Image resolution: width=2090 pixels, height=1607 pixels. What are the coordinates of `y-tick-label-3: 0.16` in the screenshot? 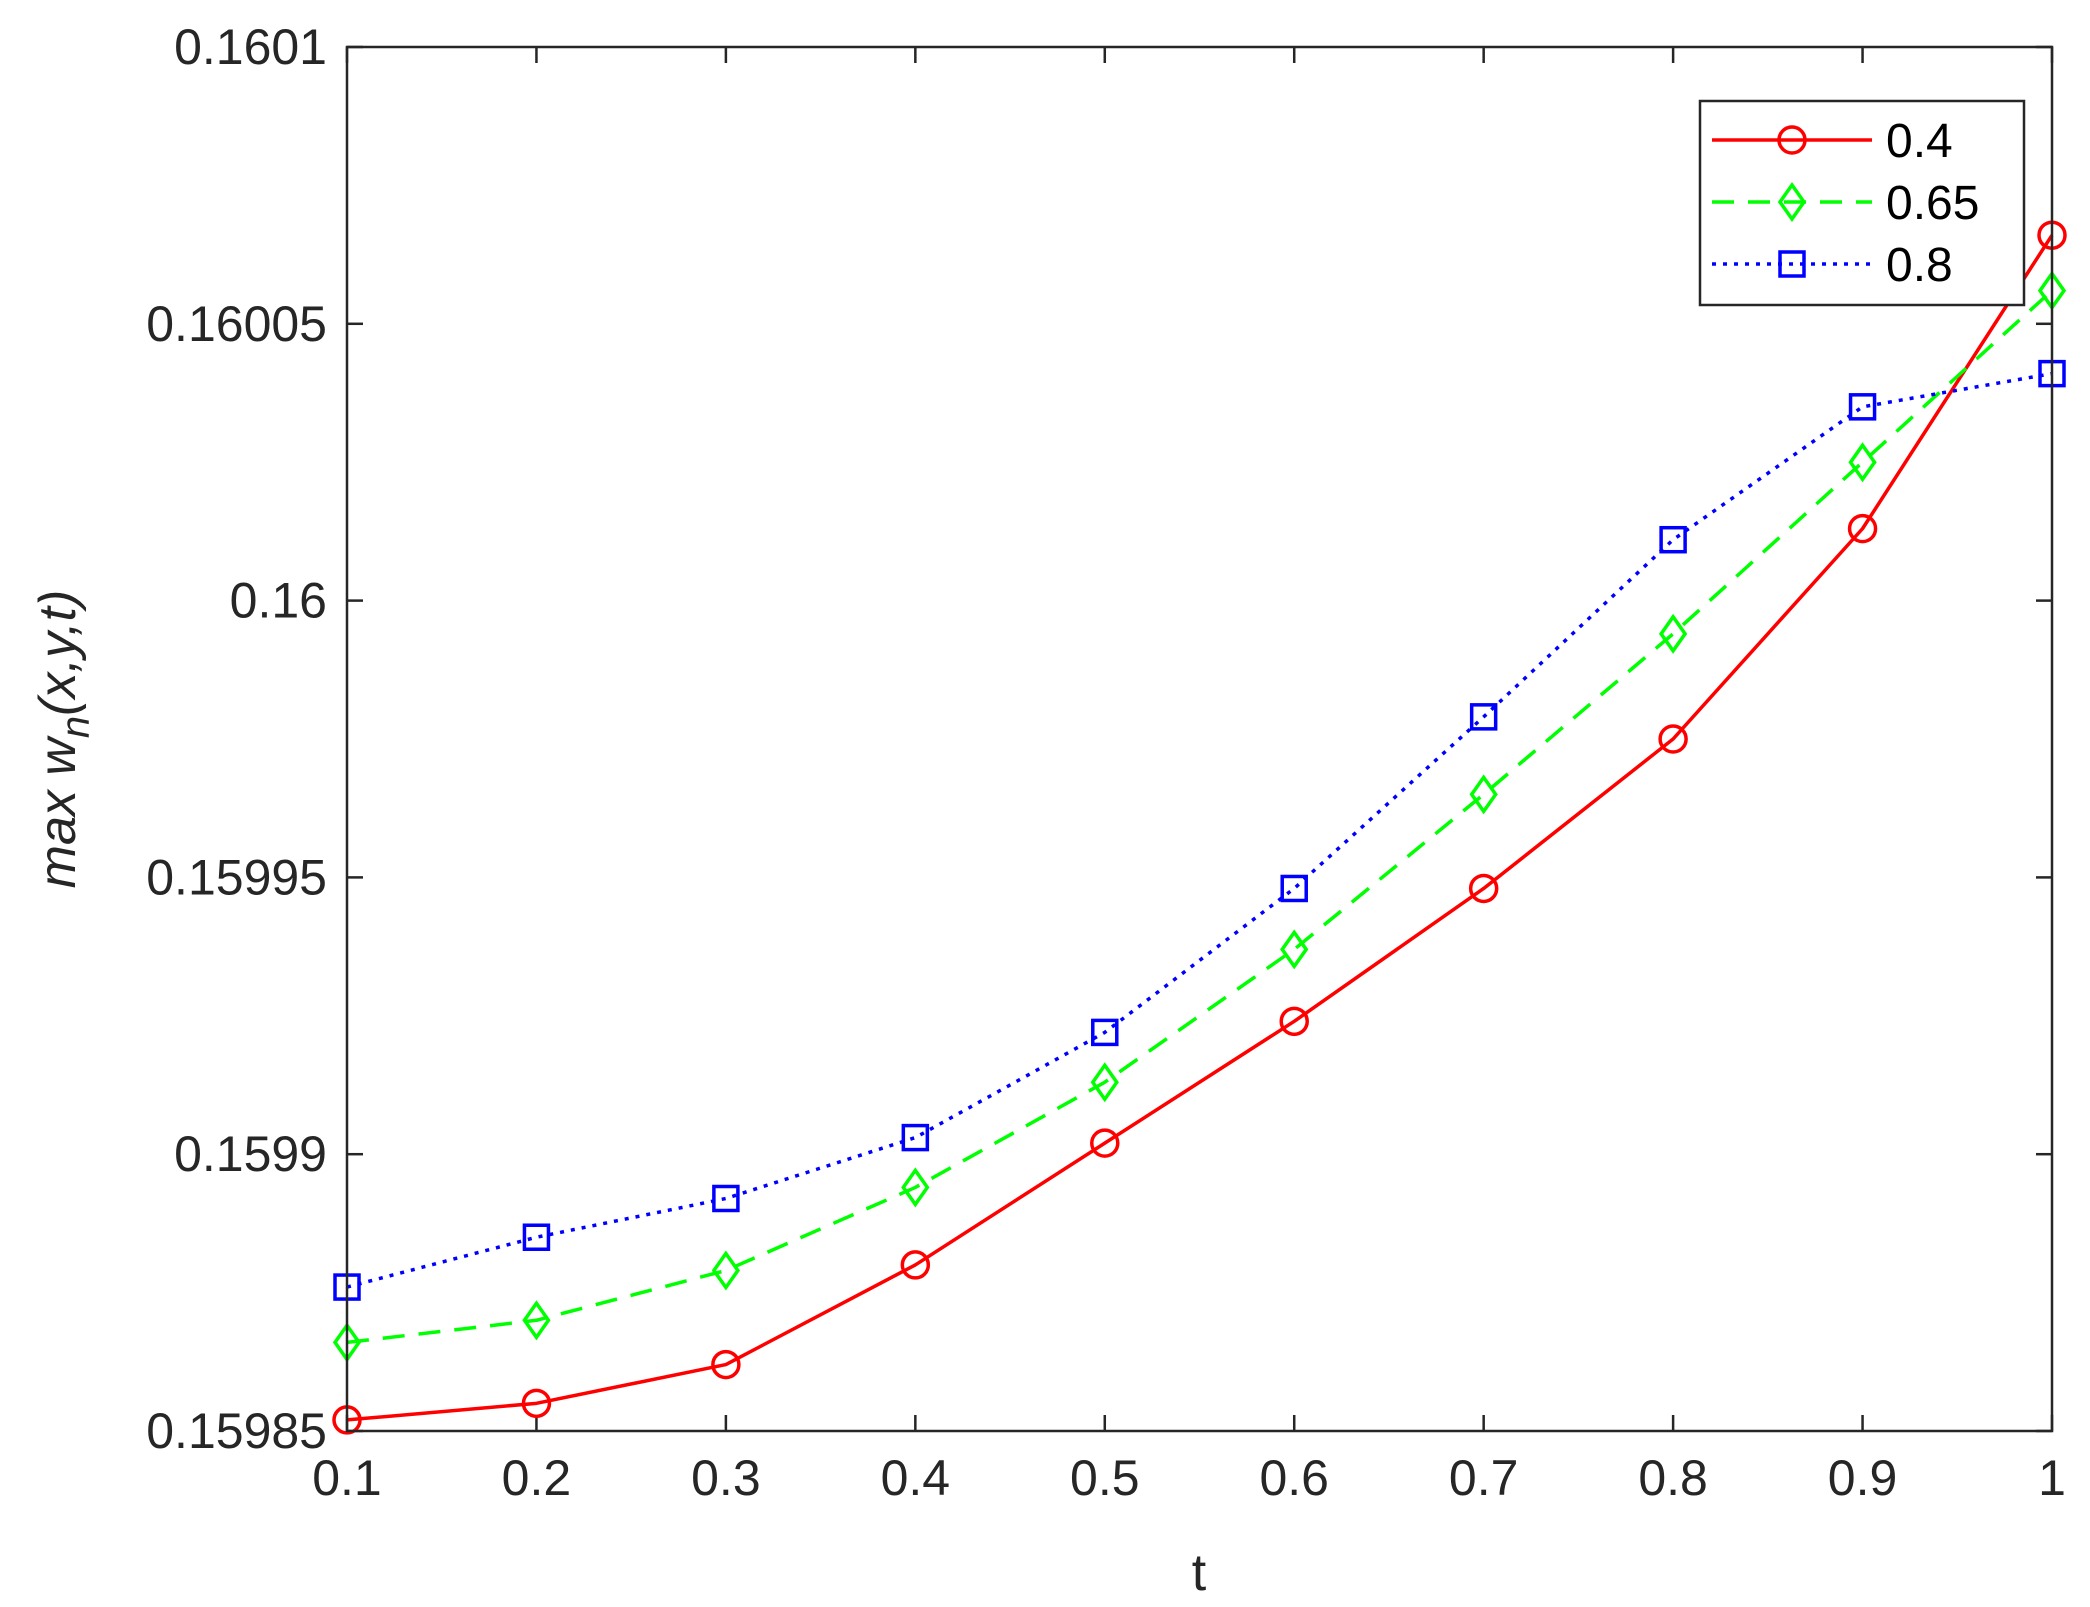 It's located at (278, 601).